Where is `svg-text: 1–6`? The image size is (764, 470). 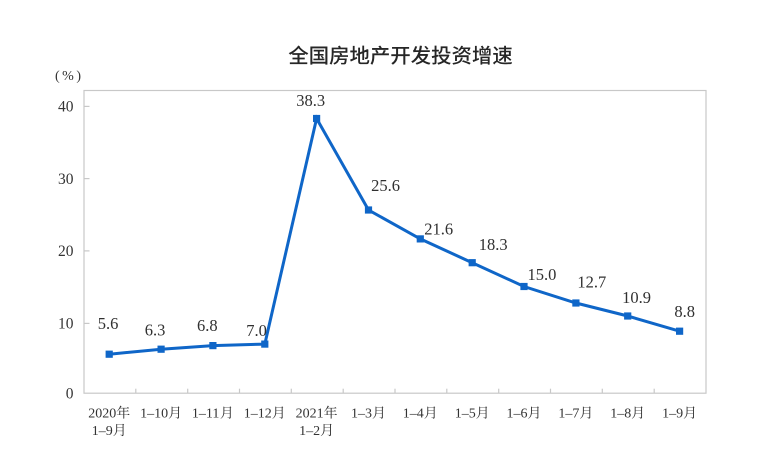
svg-text: 1–6 is located at coordinates (517, 414).